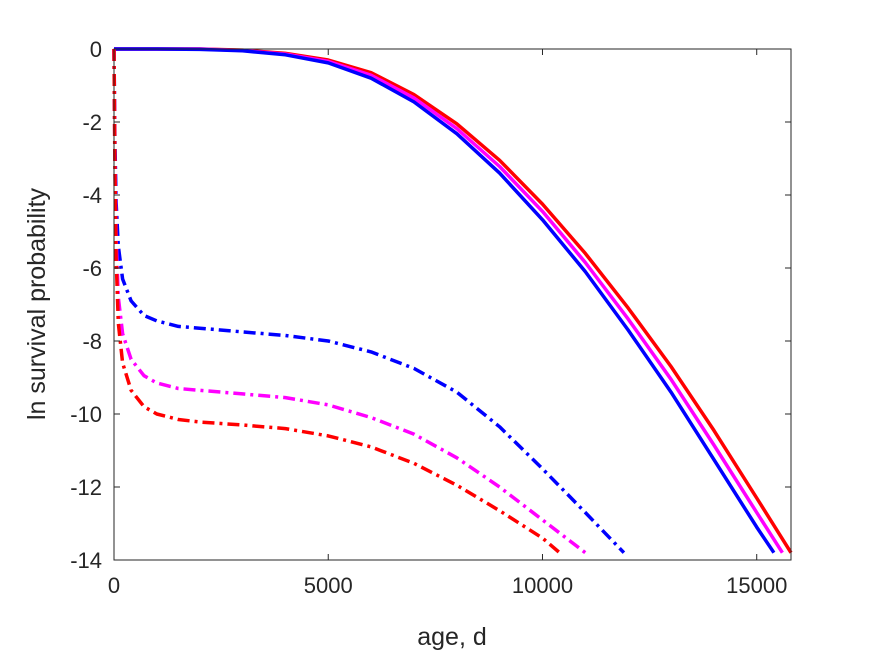 This screenshot has height=656, width=875. Describe the element at coordinates (756, 585) in the screenshot. I see `x-tick-label: 15000` at that location.